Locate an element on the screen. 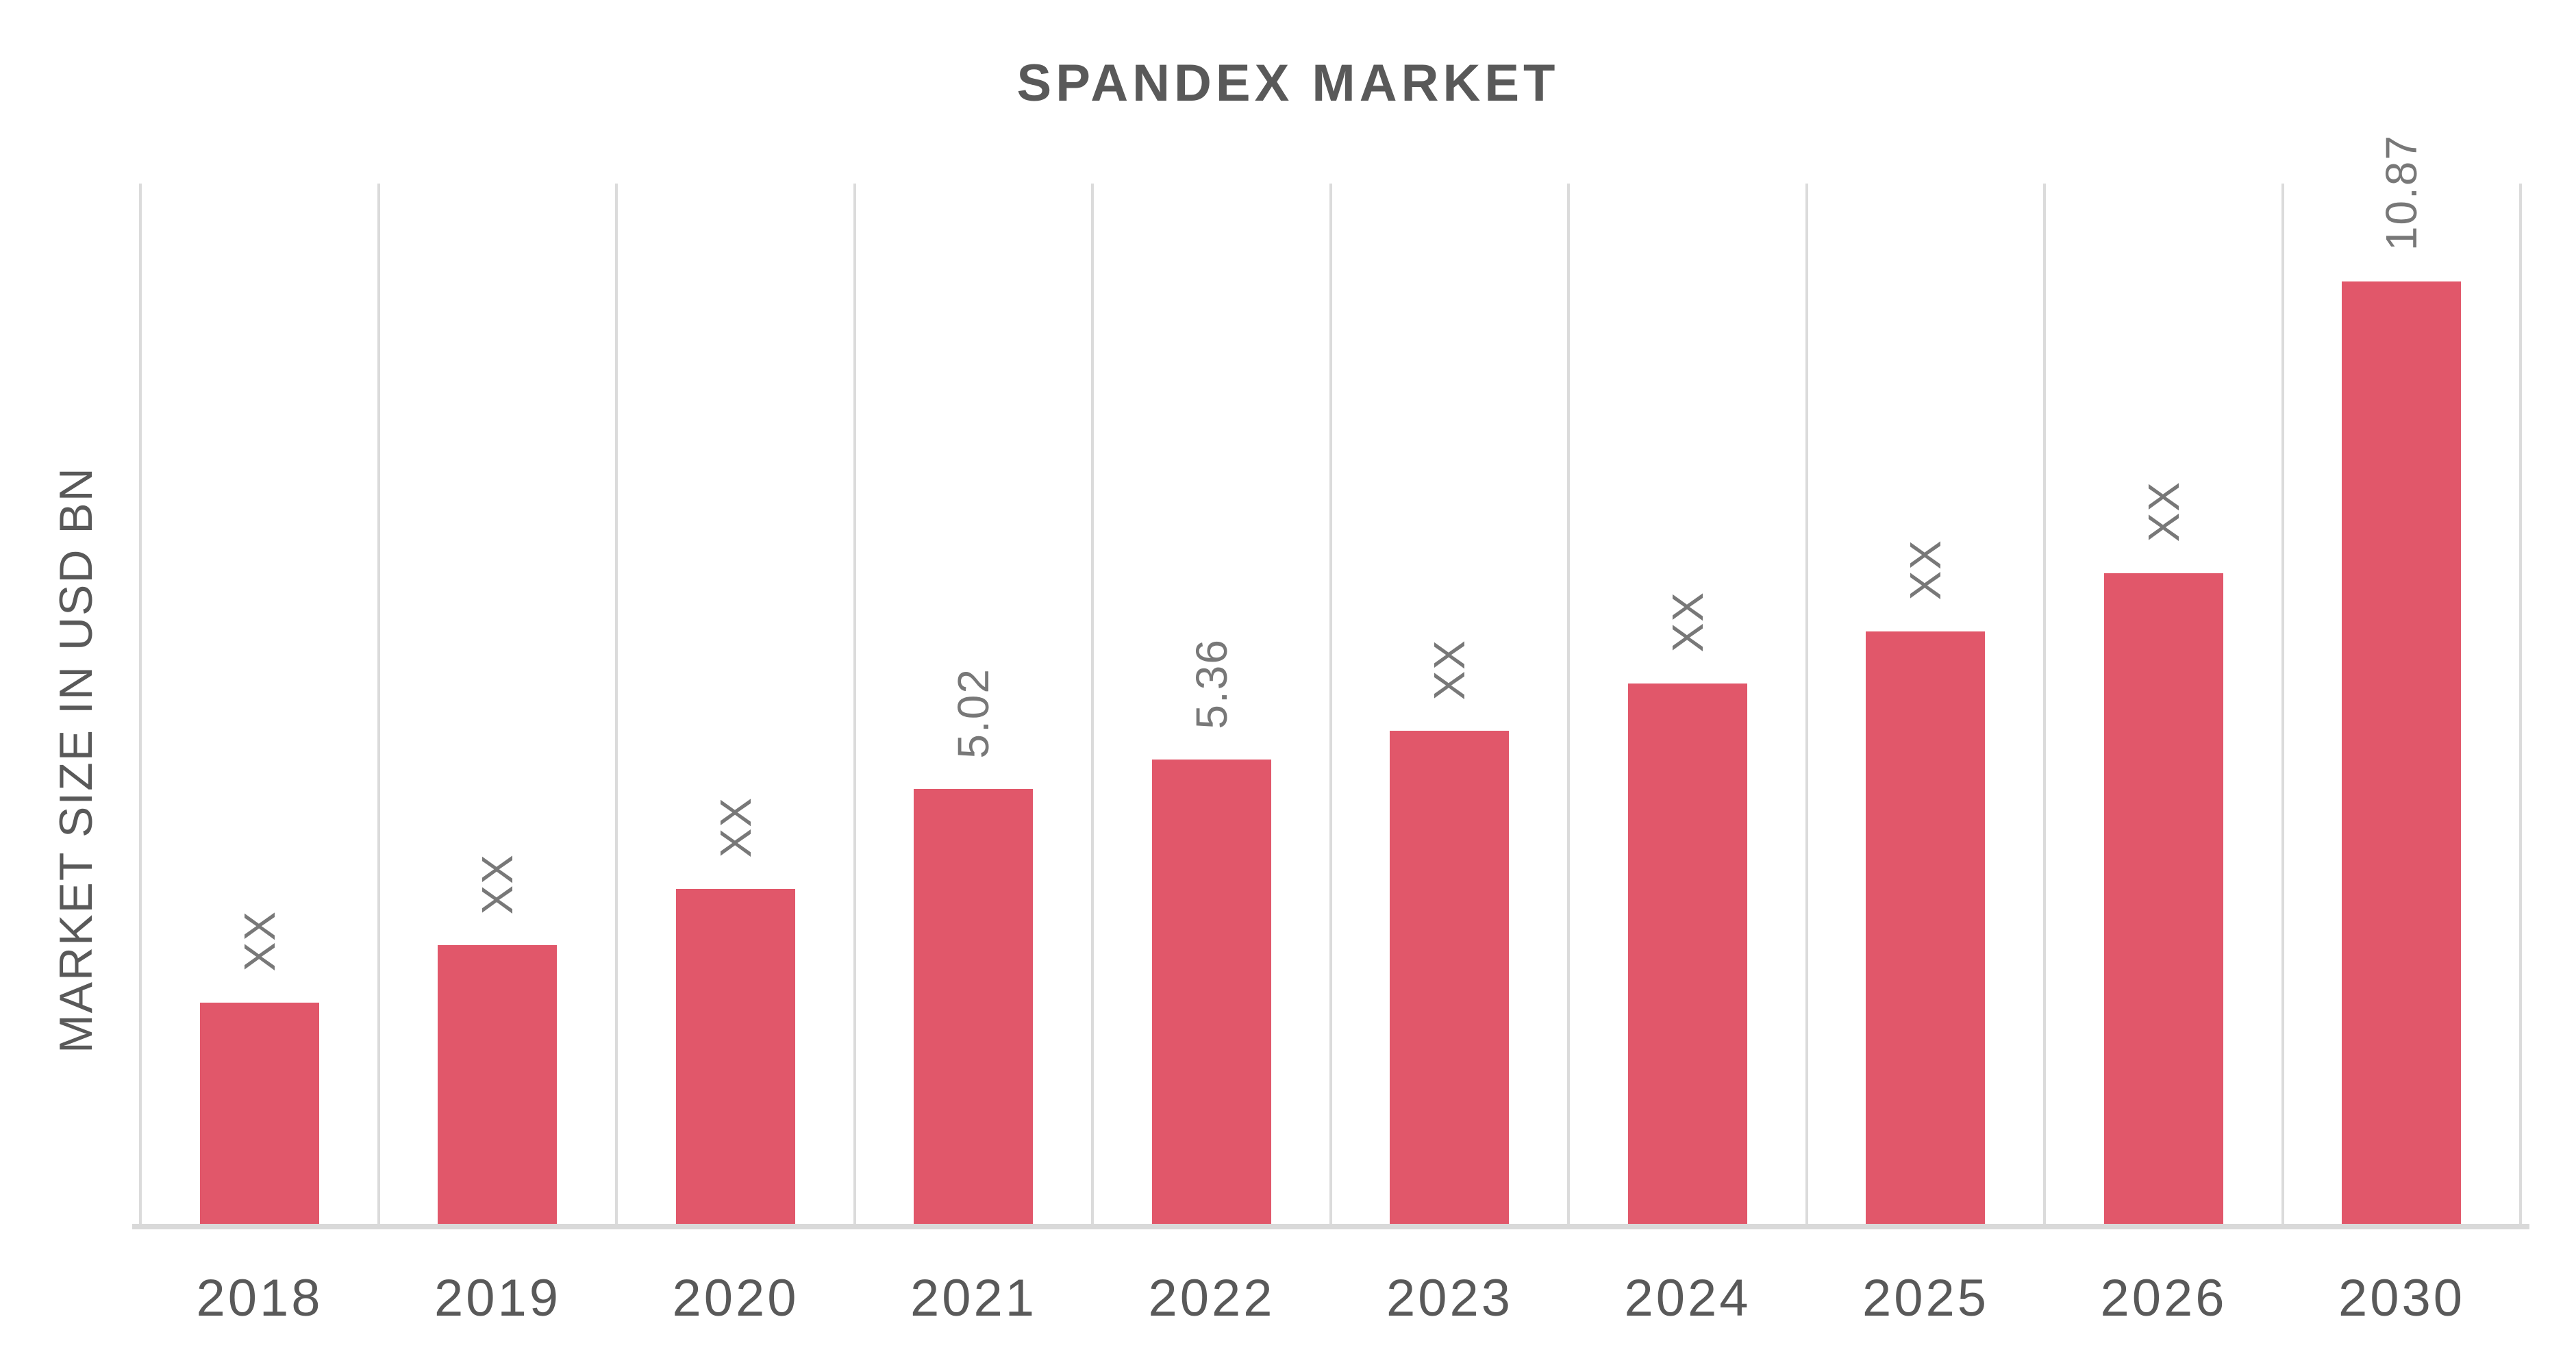 The image size is (2576, 1367). x-tick-label-2024: 2024 is located at coordinates (1687, 1298).